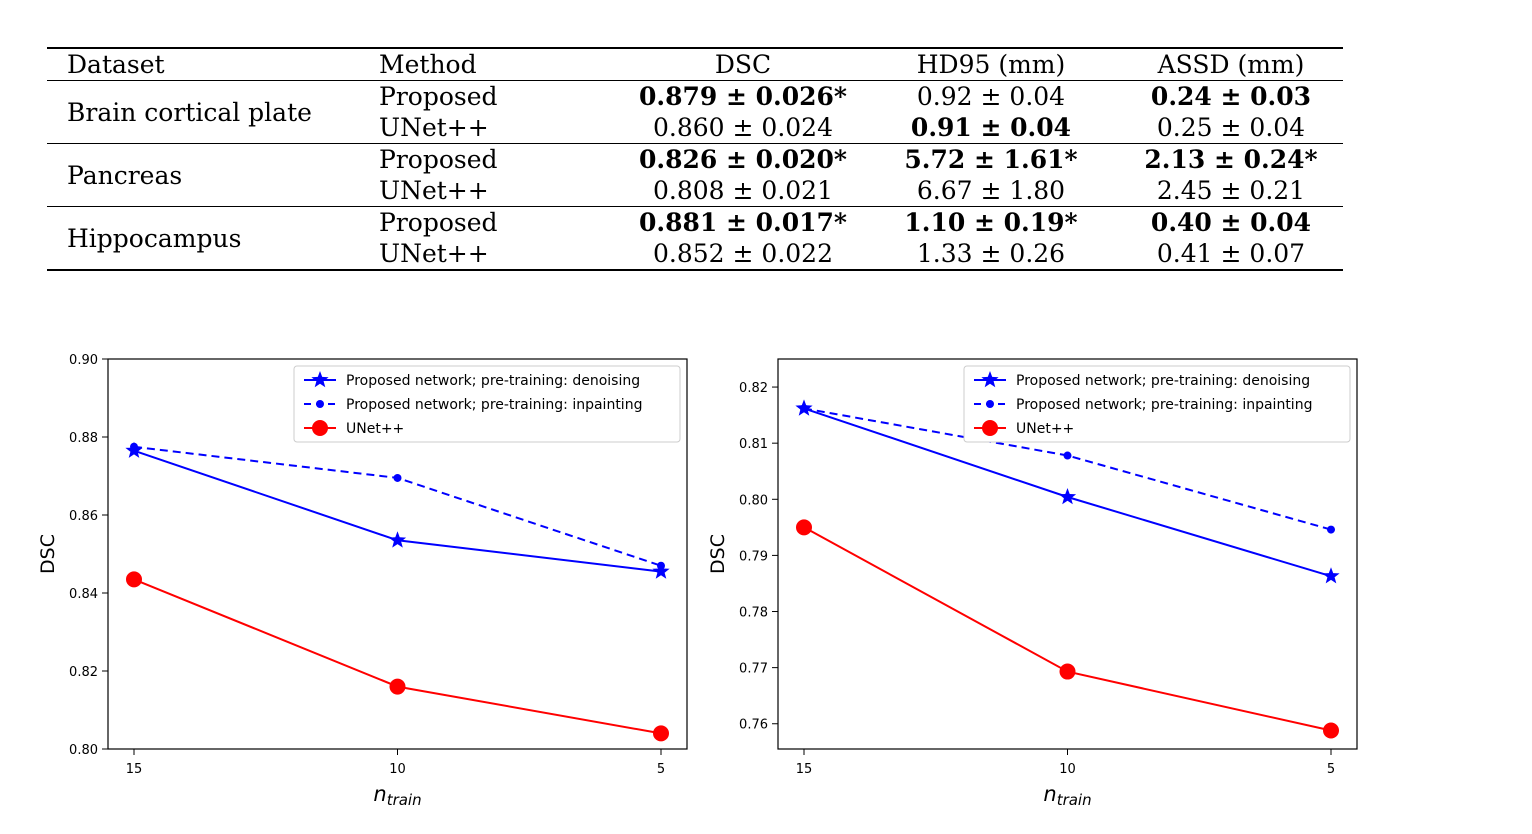 The height and width of the screenshot is (834, 1532). Describe the element at coordinates (189, 112) in the screenshot. I see `dataset-cell: Brain cortical plate` at that location.